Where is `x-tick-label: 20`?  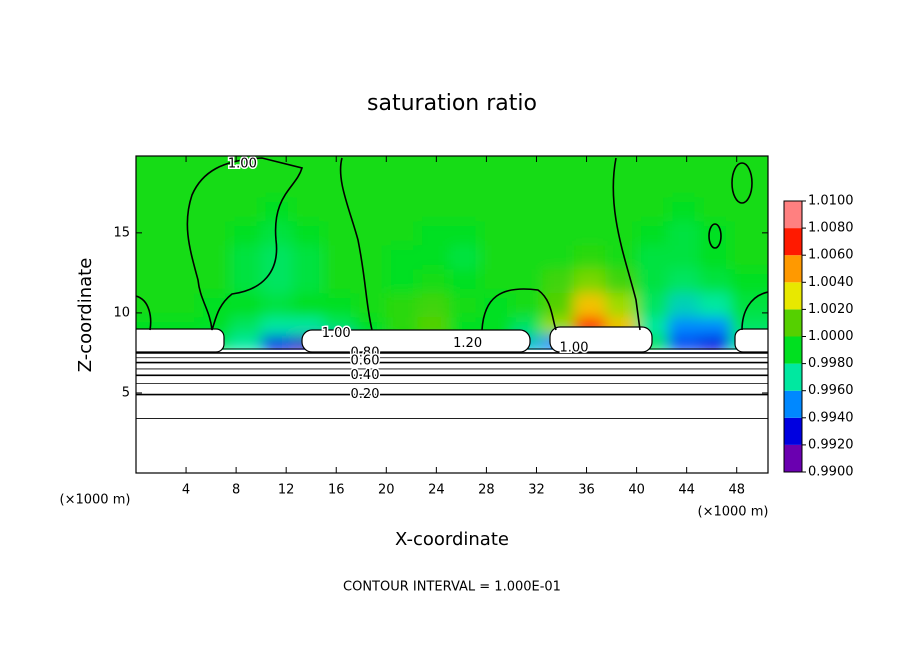
x-tick-label: 20 is located at coordinates (386, 490).